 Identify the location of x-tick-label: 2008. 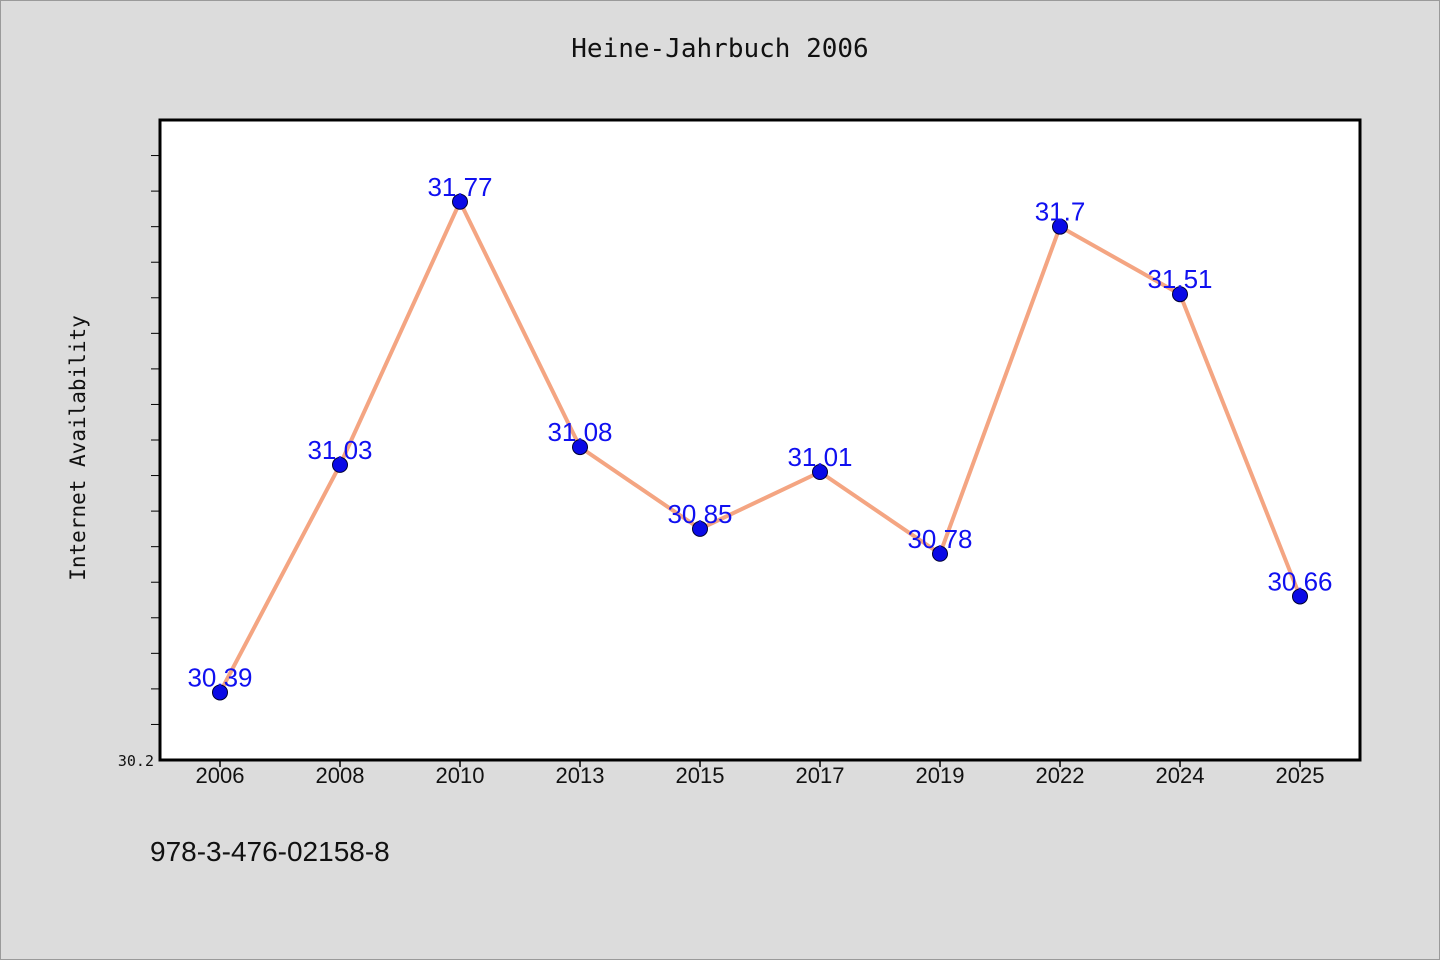
(340, 775).